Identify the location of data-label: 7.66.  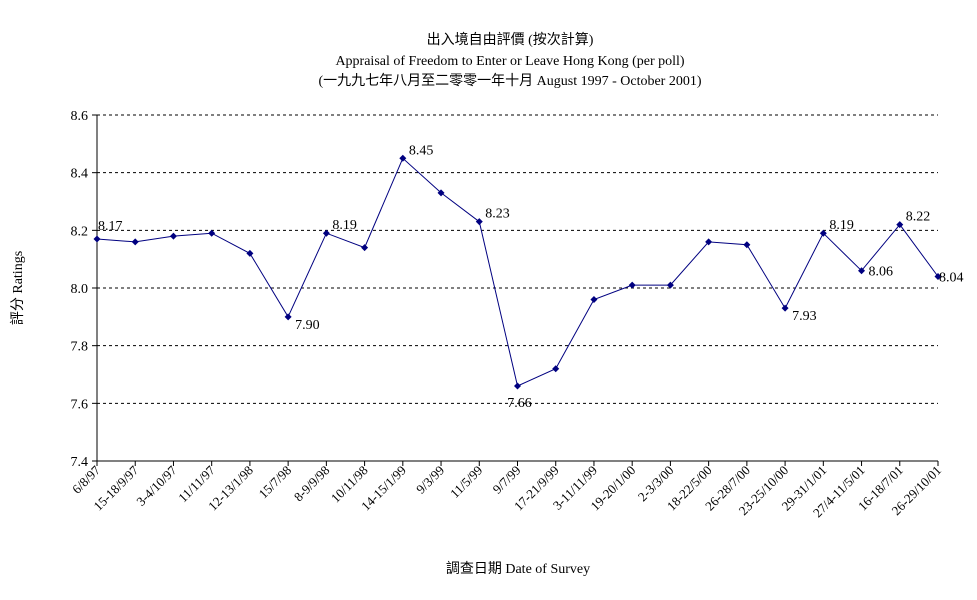
(519, 403).